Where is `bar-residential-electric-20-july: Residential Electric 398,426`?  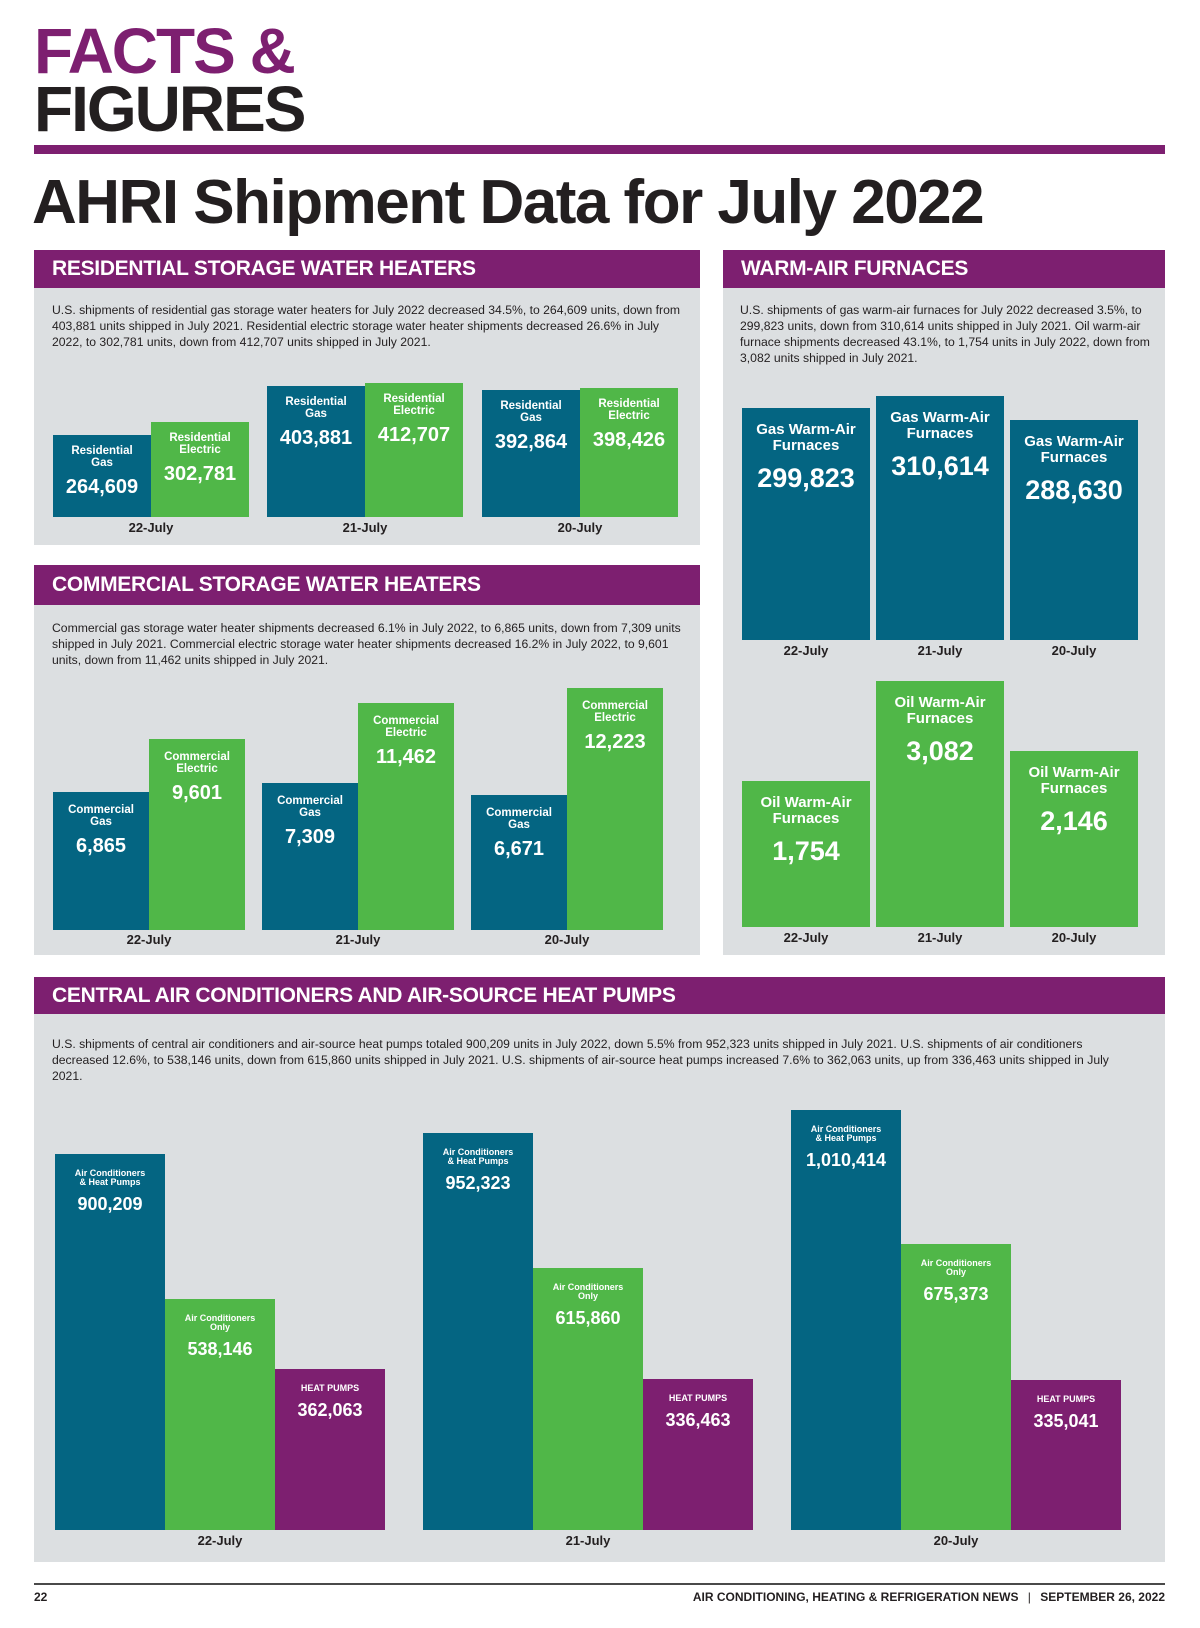 bar-residential-electric-20-july: Residential Electric 398,426 is located at coordinates (629, 452).